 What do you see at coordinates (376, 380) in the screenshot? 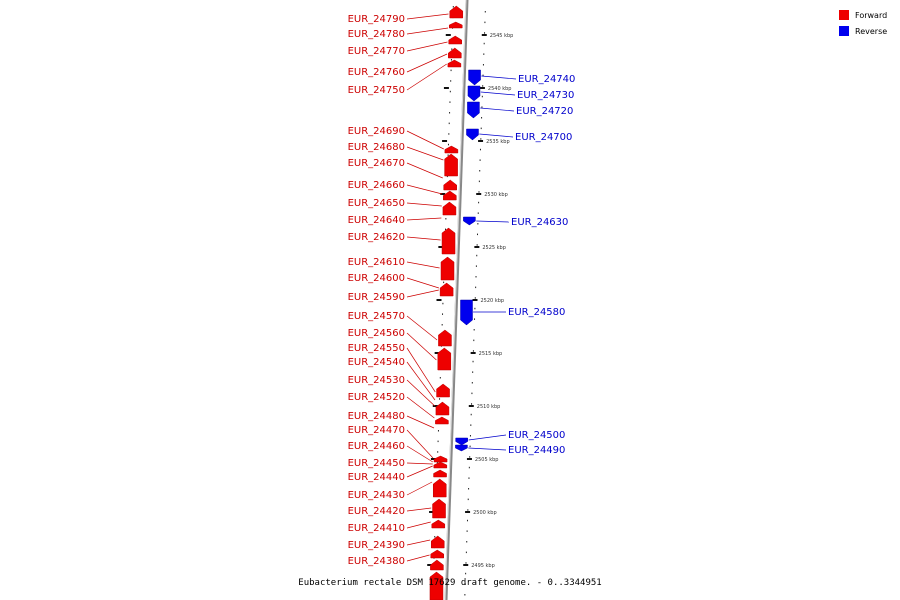
I see `forward-gene-label: EUR_24530` at bounding box center [376, 380].